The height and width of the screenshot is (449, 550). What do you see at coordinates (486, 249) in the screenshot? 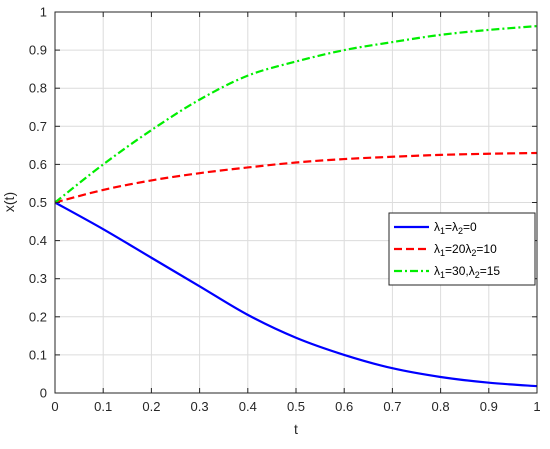
I see `legend-text-part: =10` at bounding box center [486, 249].